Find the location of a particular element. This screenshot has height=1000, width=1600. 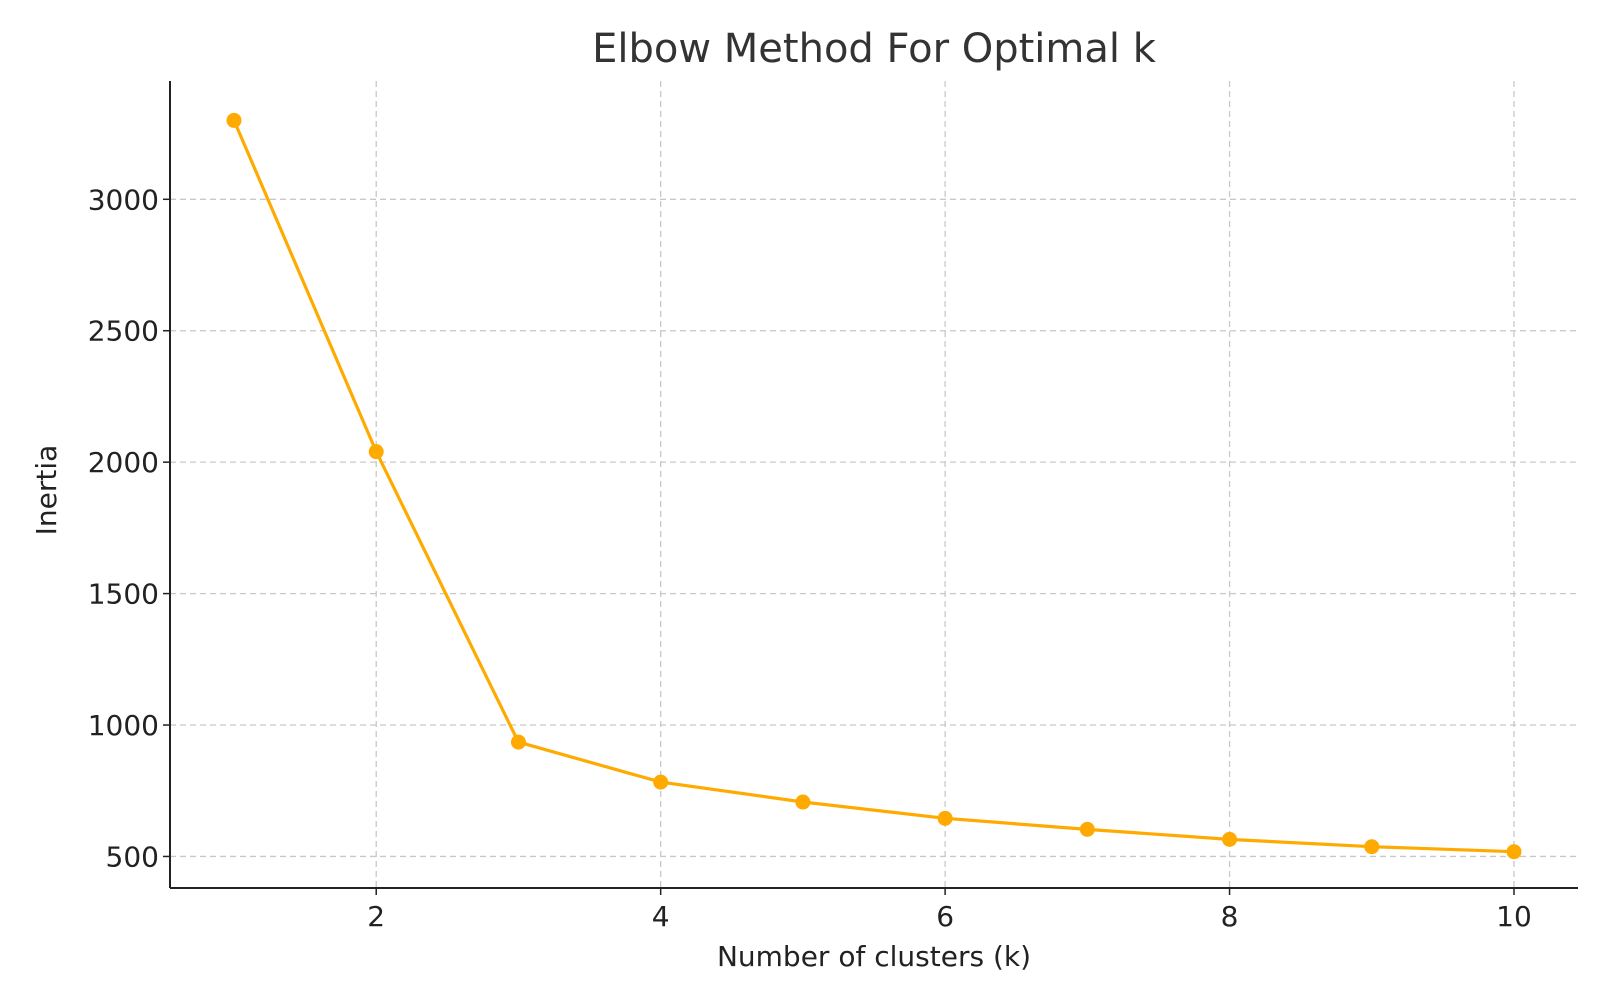

x-tick-label: 2 is located at coordinates (376, 916).